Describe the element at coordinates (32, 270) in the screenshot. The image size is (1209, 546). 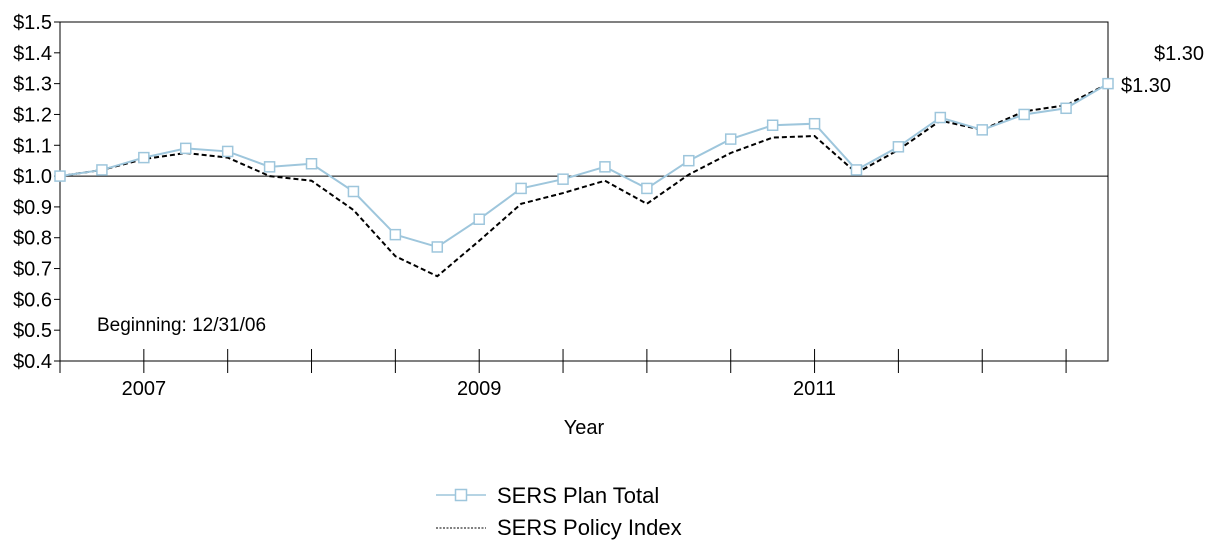
I see `y-tick-label: $0.7` at that location.